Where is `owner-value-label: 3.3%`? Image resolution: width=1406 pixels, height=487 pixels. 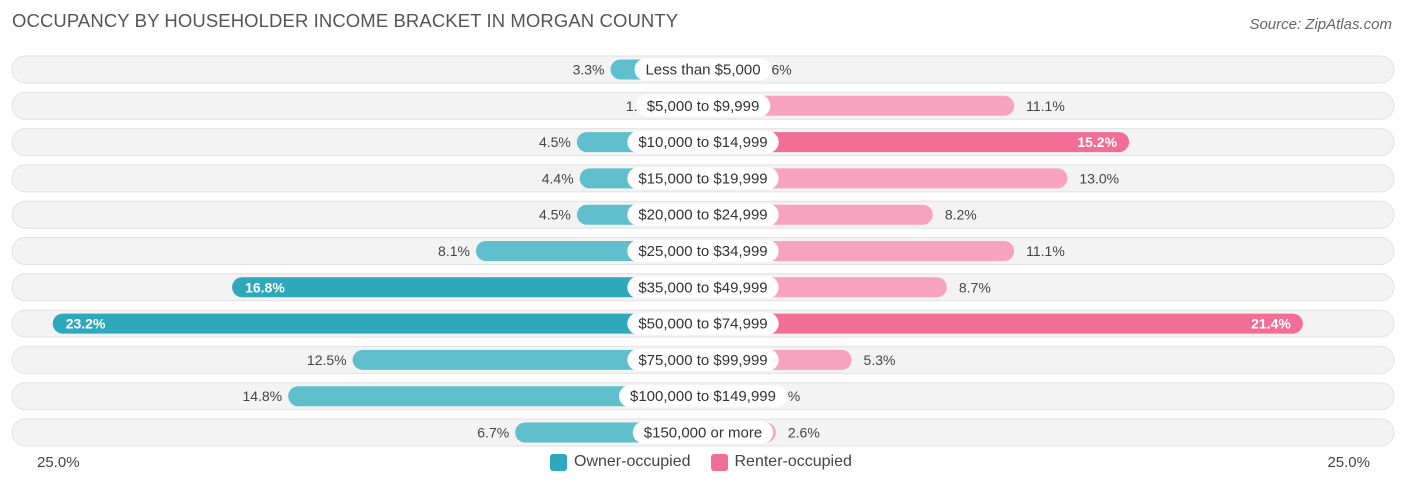
owner-value-label: 3.3% is located at coordinates (589, 70).